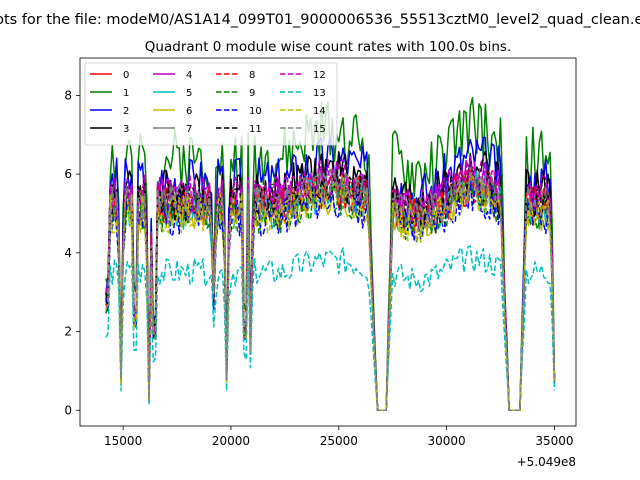  What do you see at coordinates (68, 95) in the screenshot?
I see `y-tick-label: 8` at bounding box center [68, 95].